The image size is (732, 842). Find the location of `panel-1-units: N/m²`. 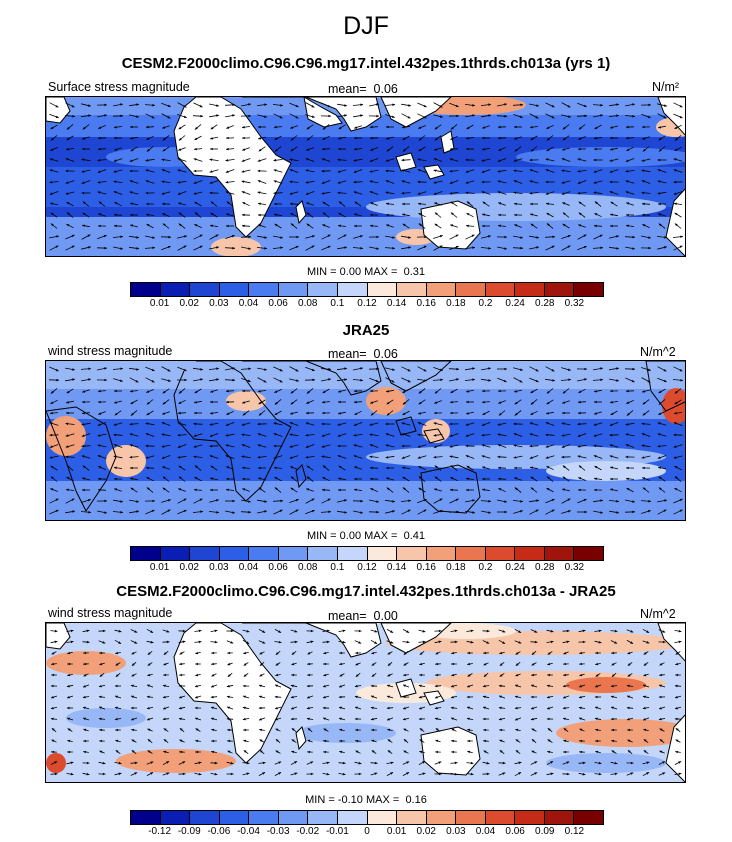

panel-1-units: N/m² is located at coordinates (666, 87).